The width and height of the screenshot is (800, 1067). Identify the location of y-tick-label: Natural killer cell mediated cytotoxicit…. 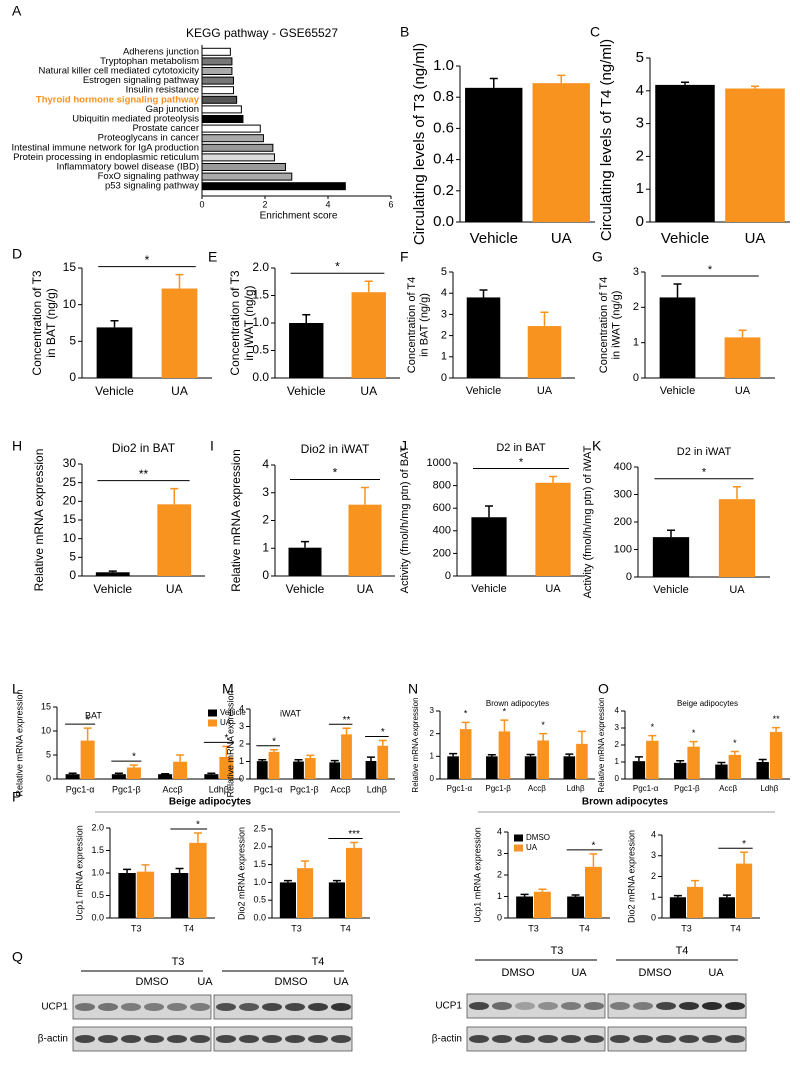
(118, 71).